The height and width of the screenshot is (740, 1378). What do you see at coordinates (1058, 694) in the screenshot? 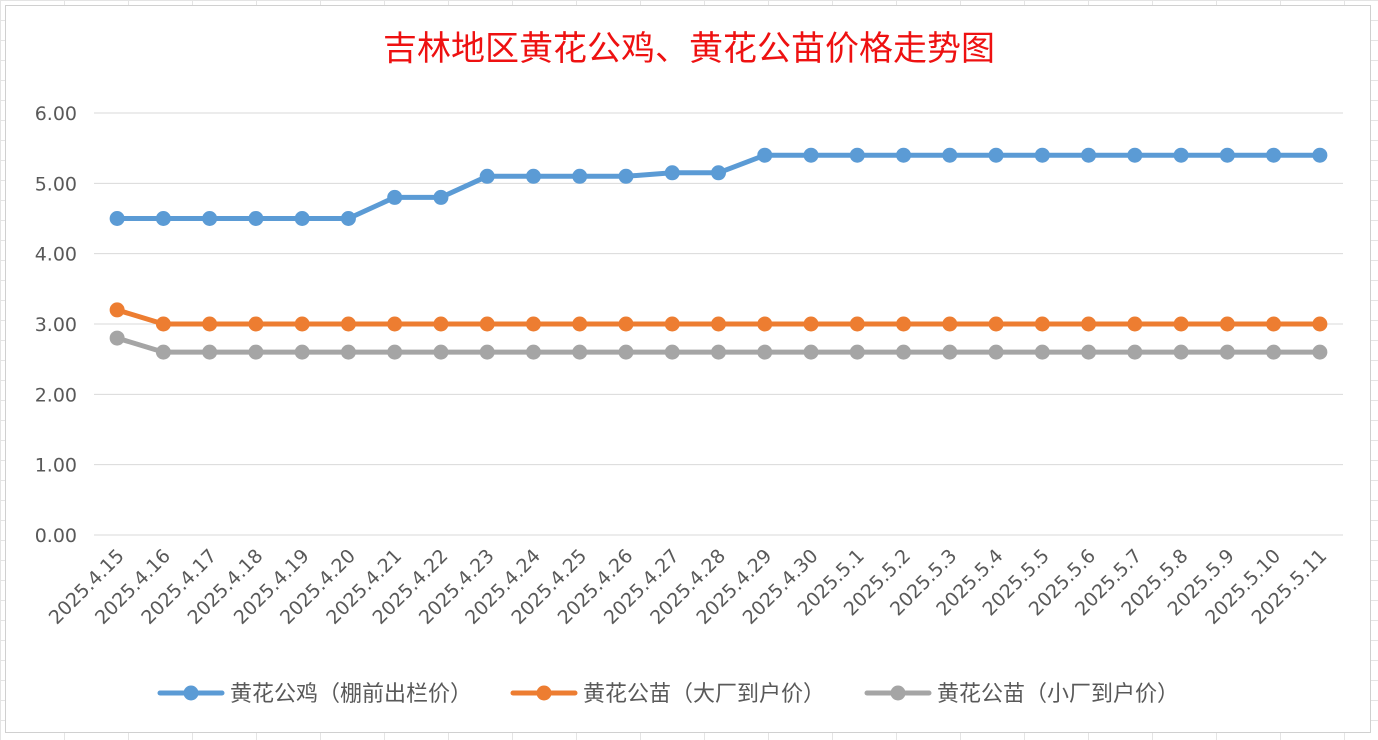
I see `legend-label: 黄花公苗（小厂到户价）` at bounding box center [1058, 694].